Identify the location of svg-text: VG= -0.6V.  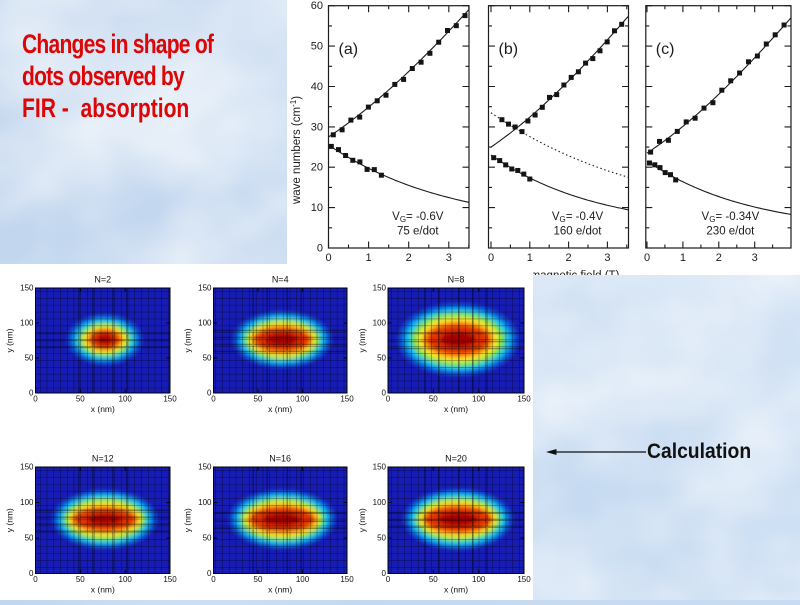
(418, 217).